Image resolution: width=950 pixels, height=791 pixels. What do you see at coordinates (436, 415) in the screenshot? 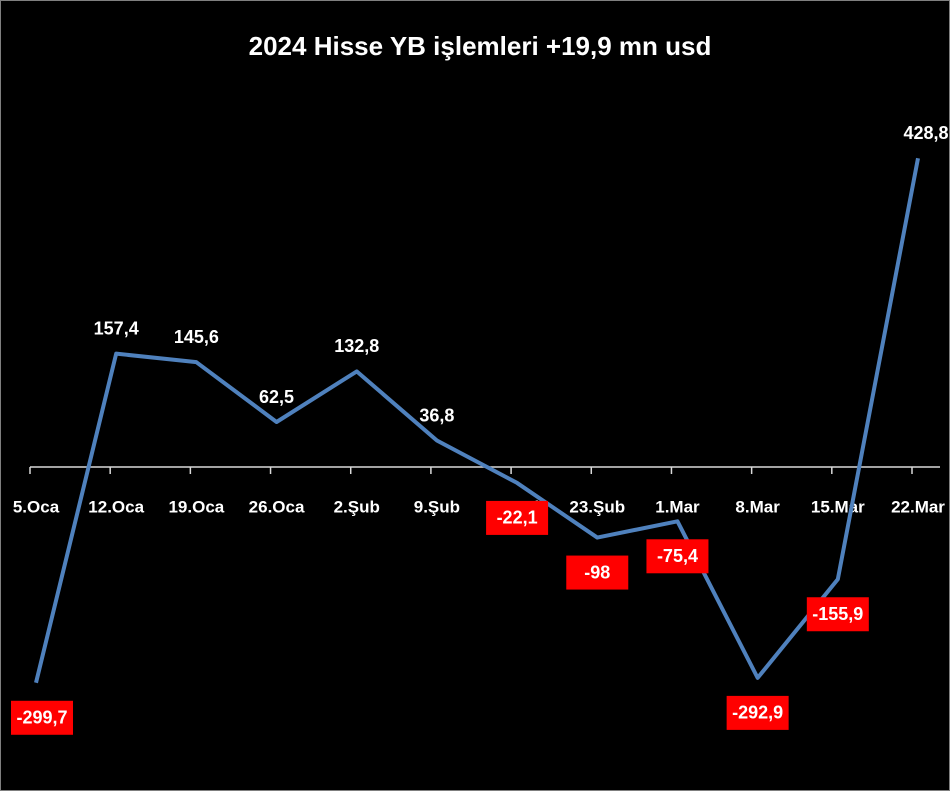
I see `data-label: 36,8` at bounding box center [436, 415].